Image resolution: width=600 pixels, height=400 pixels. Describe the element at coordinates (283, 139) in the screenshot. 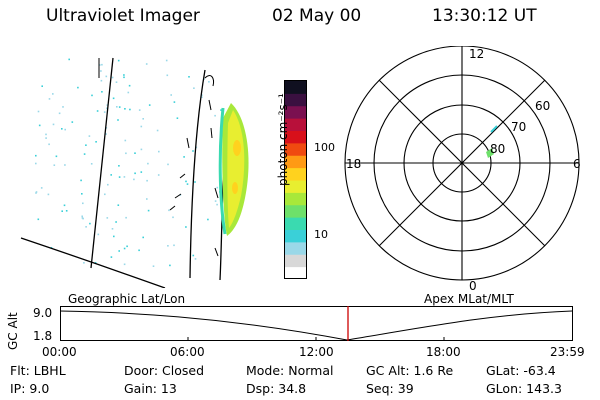

I see `colorbar-label: photon cm⁻²s⁻¹` at that location.